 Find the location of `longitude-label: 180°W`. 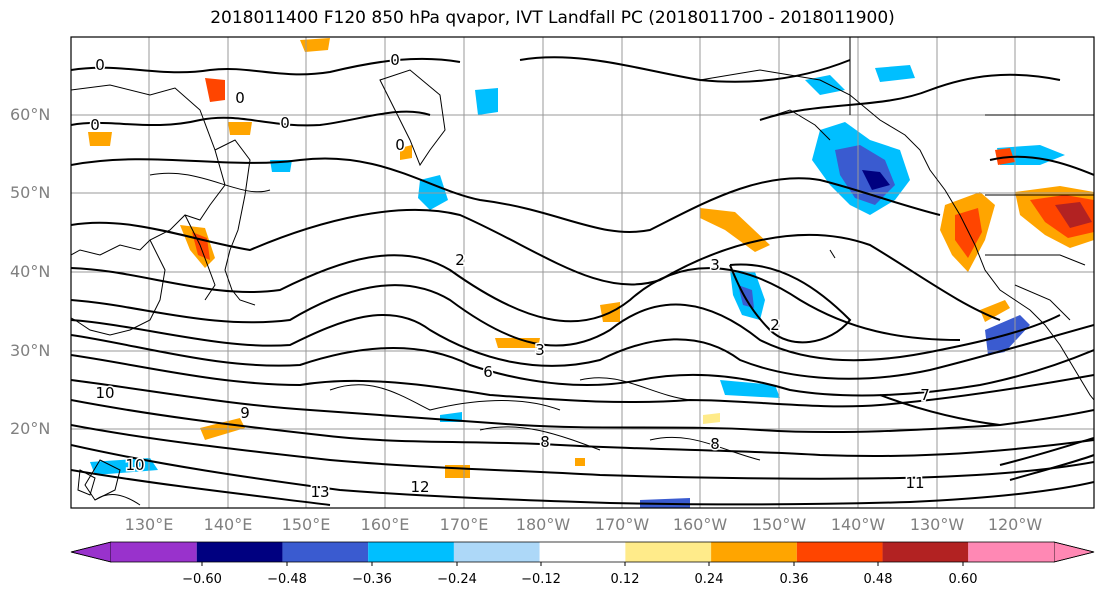

longitude-label: 180°W is located at coordinates (543, 524).